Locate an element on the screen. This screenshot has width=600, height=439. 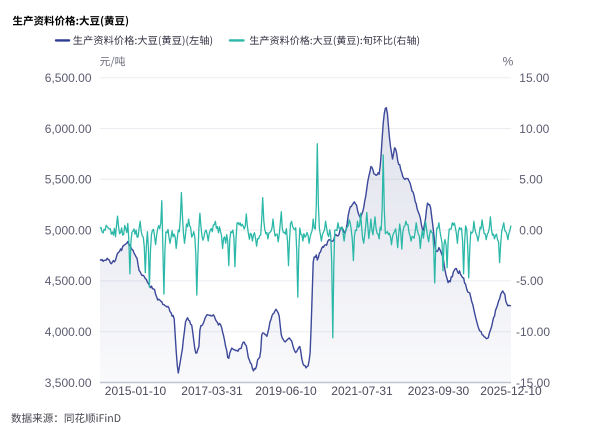
svg-text: 5,000.00 is located at coordinates (68, 230).